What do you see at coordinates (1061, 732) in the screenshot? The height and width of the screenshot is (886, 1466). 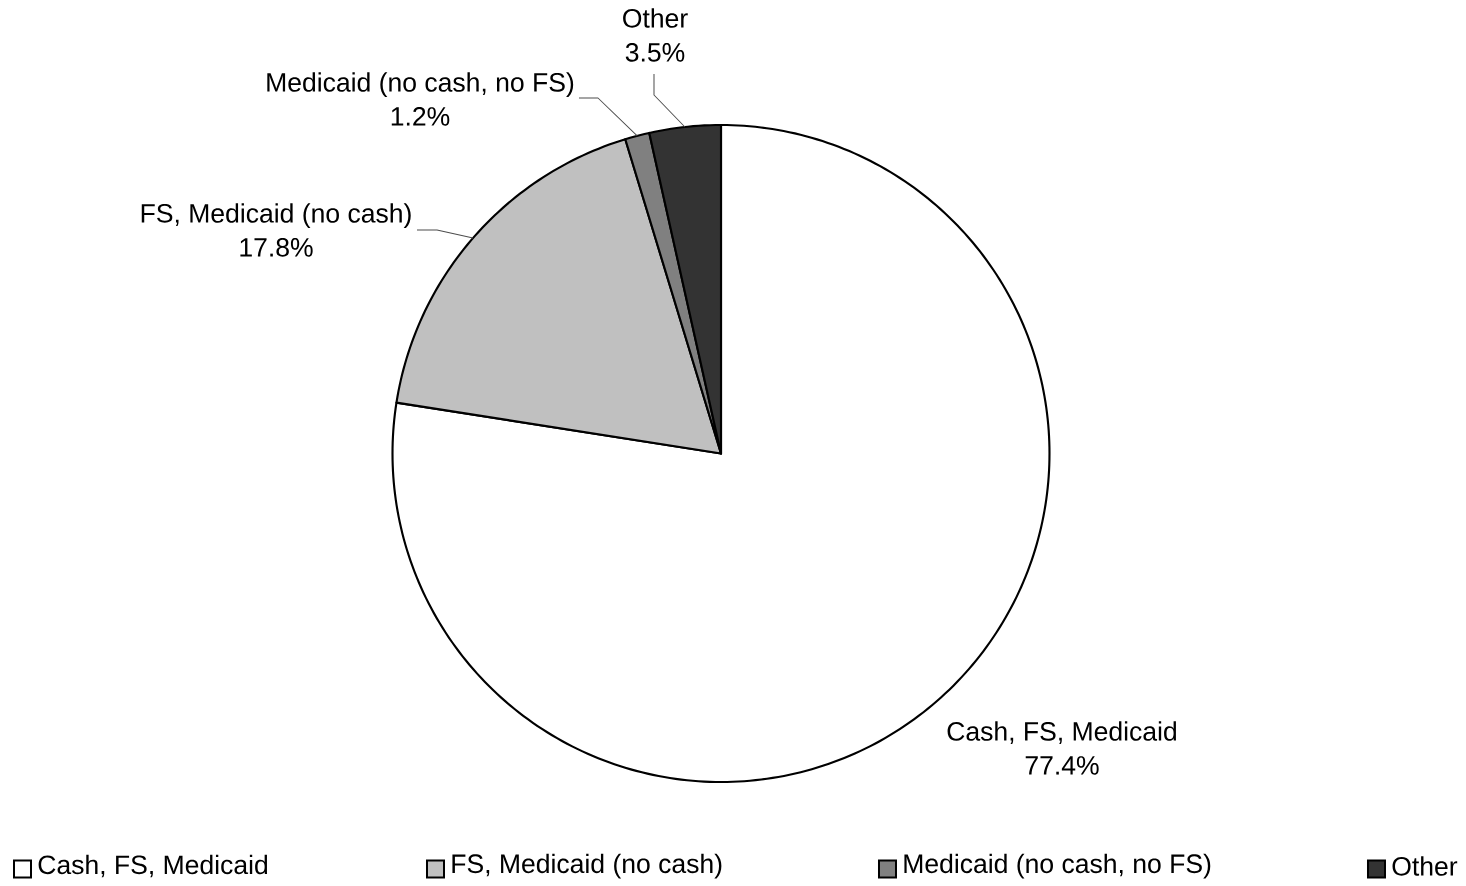 I see `slice-label: Cash, FS, Medicaid` at bounding box center [1061, 732].